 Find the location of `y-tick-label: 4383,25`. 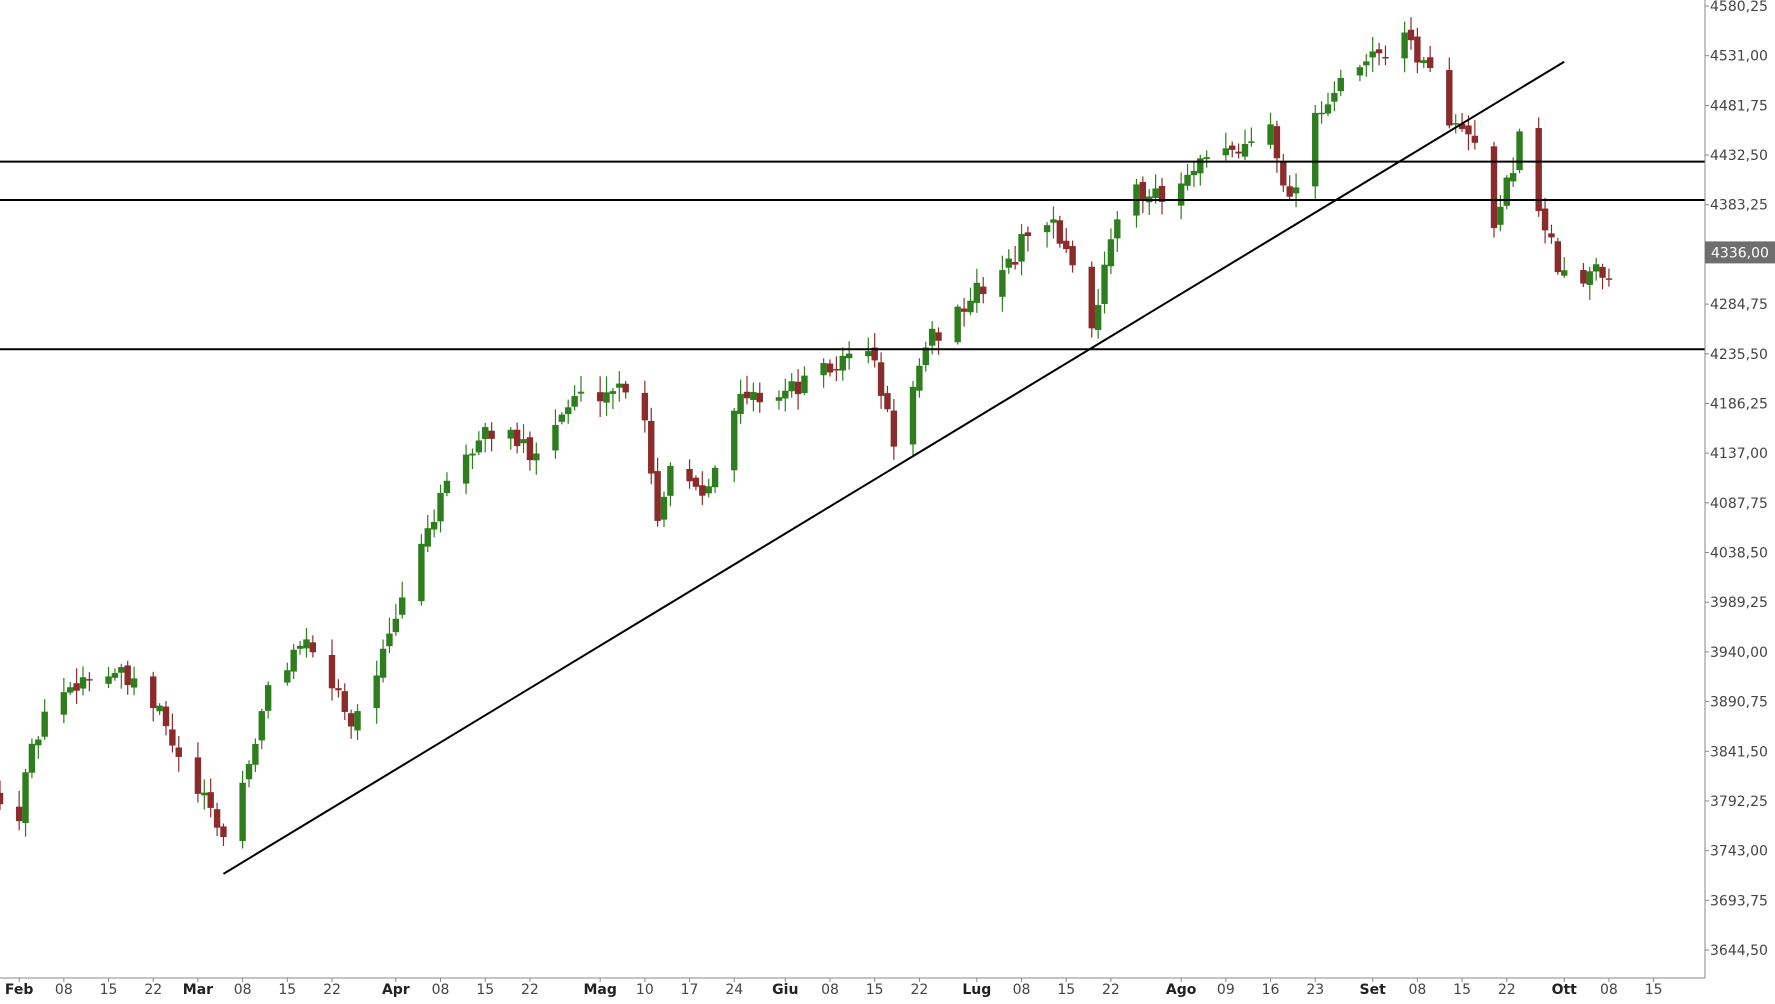

y-tick-label: 4383,25 is located at coordinates (1739, 206).